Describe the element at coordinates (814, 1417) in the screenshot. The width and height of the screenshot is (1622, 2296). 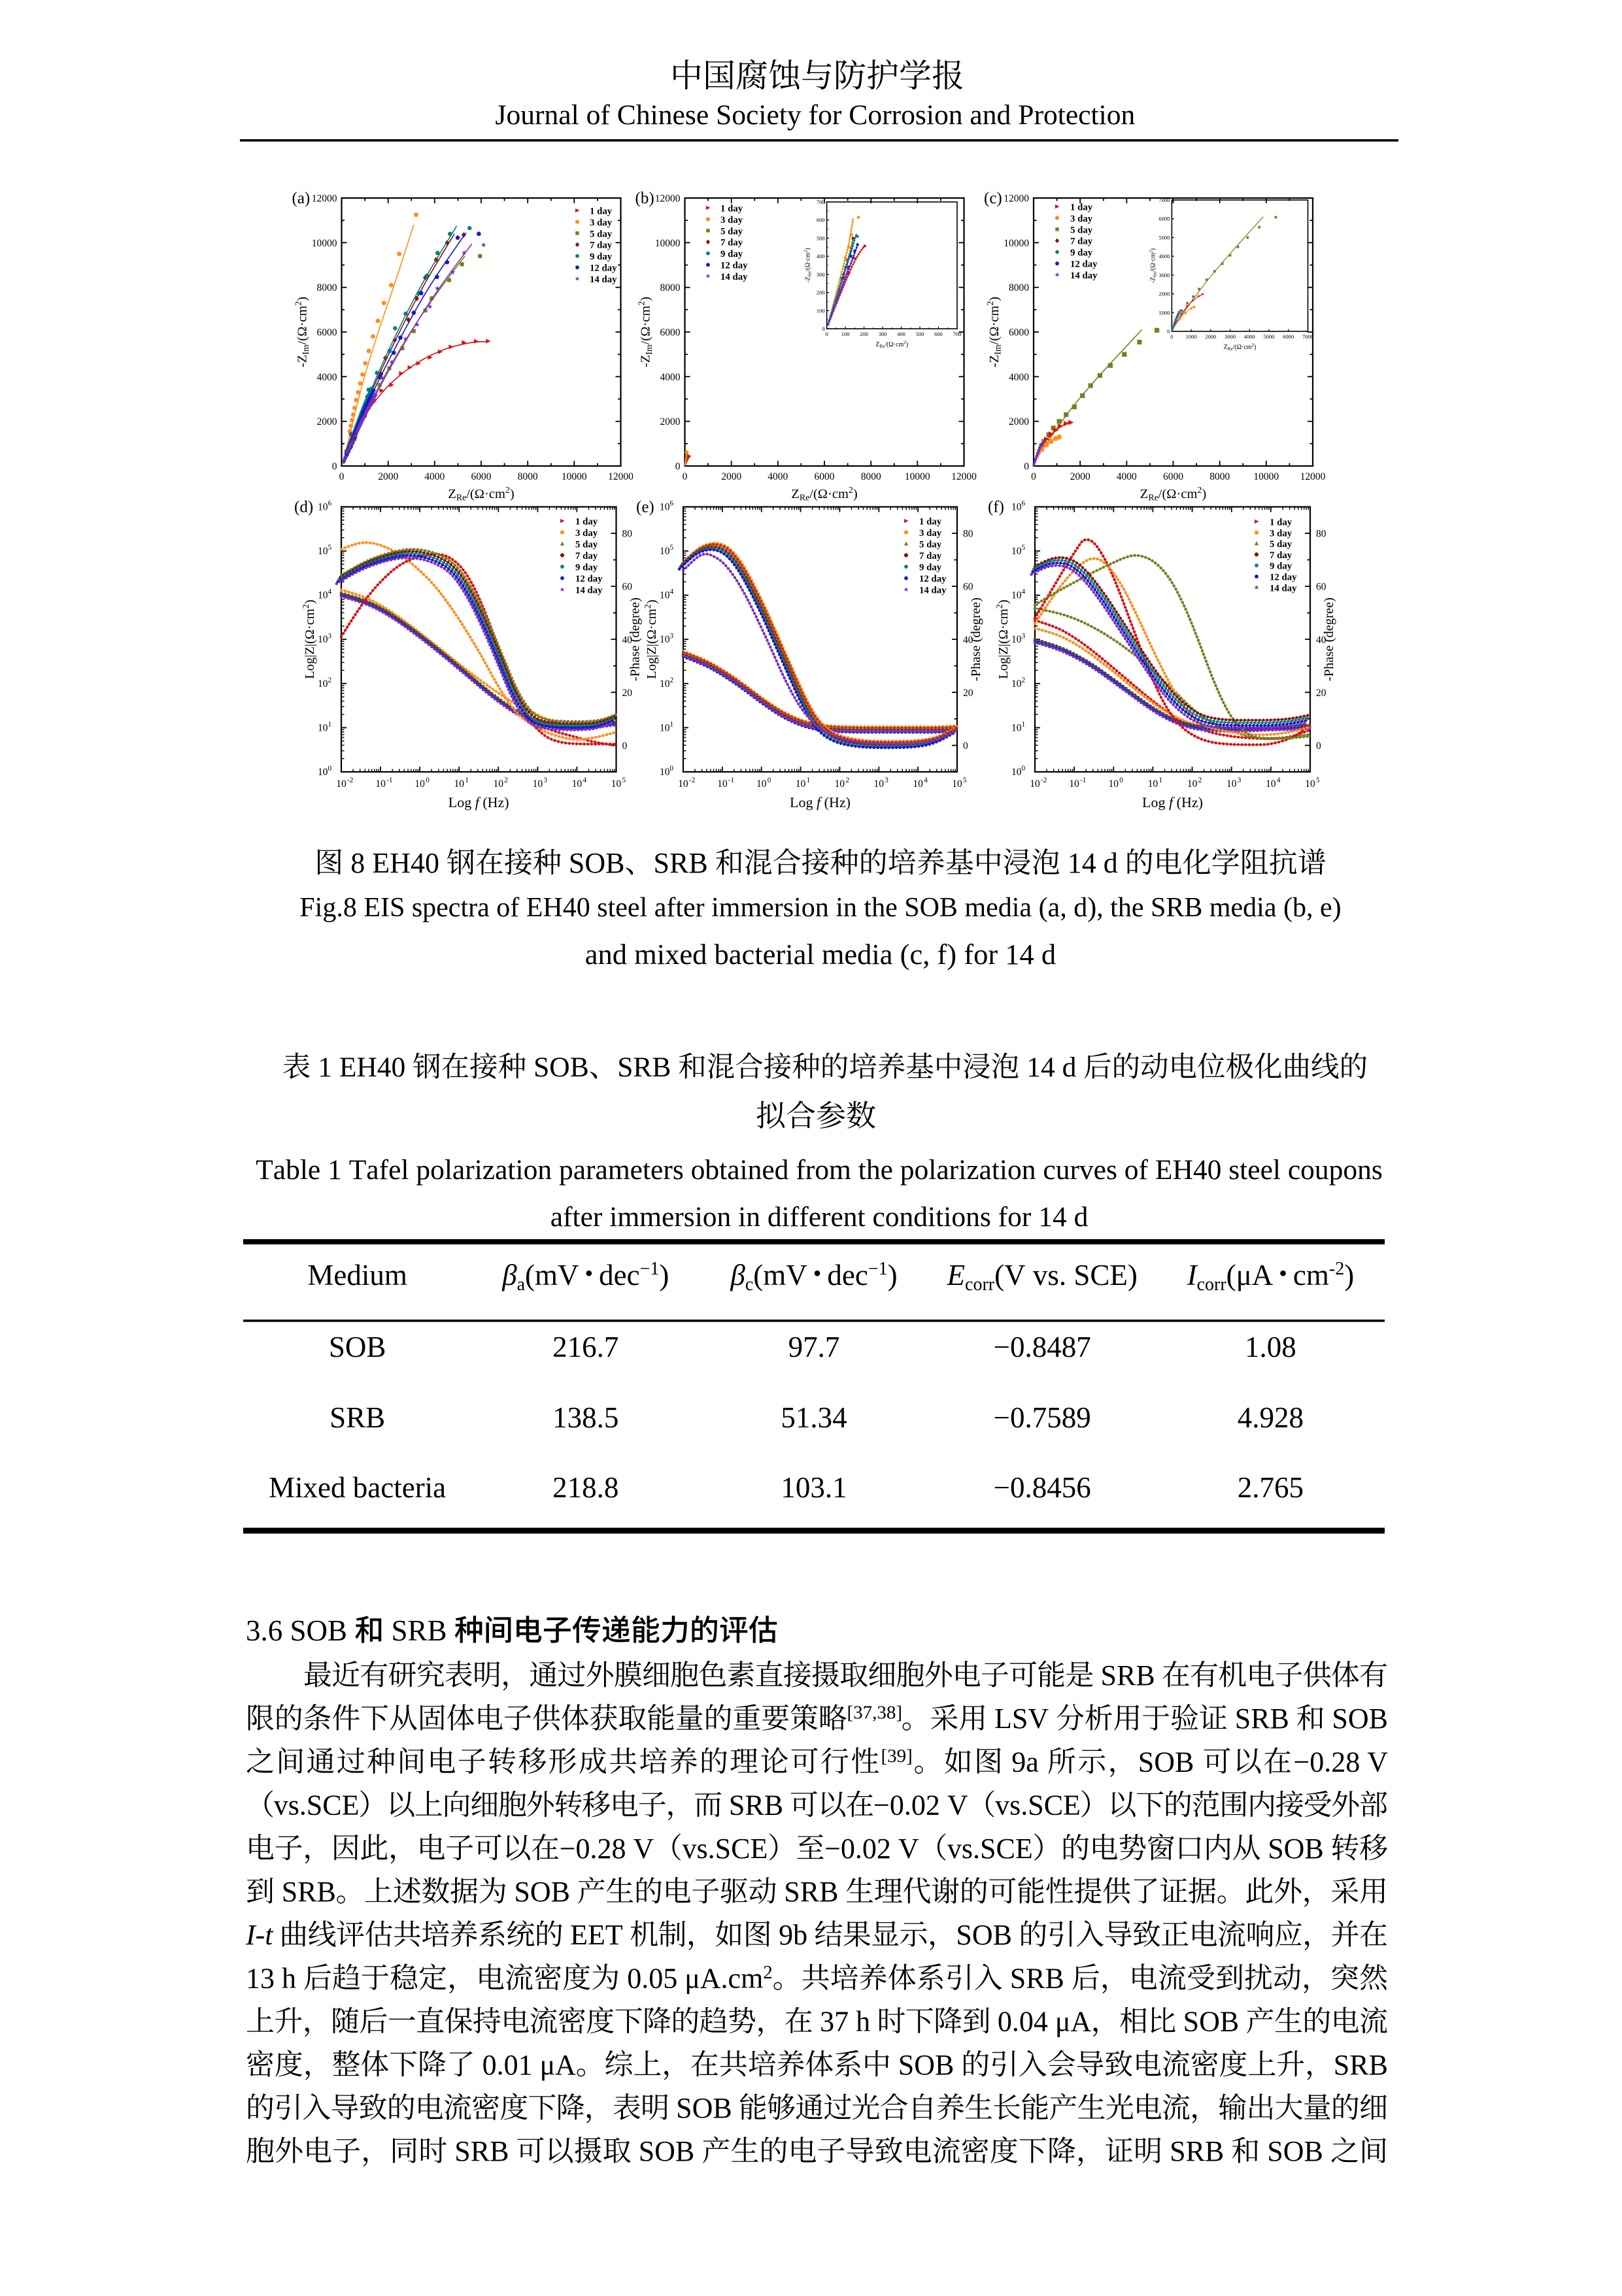
I see `svg-text: 51.34` at that location.